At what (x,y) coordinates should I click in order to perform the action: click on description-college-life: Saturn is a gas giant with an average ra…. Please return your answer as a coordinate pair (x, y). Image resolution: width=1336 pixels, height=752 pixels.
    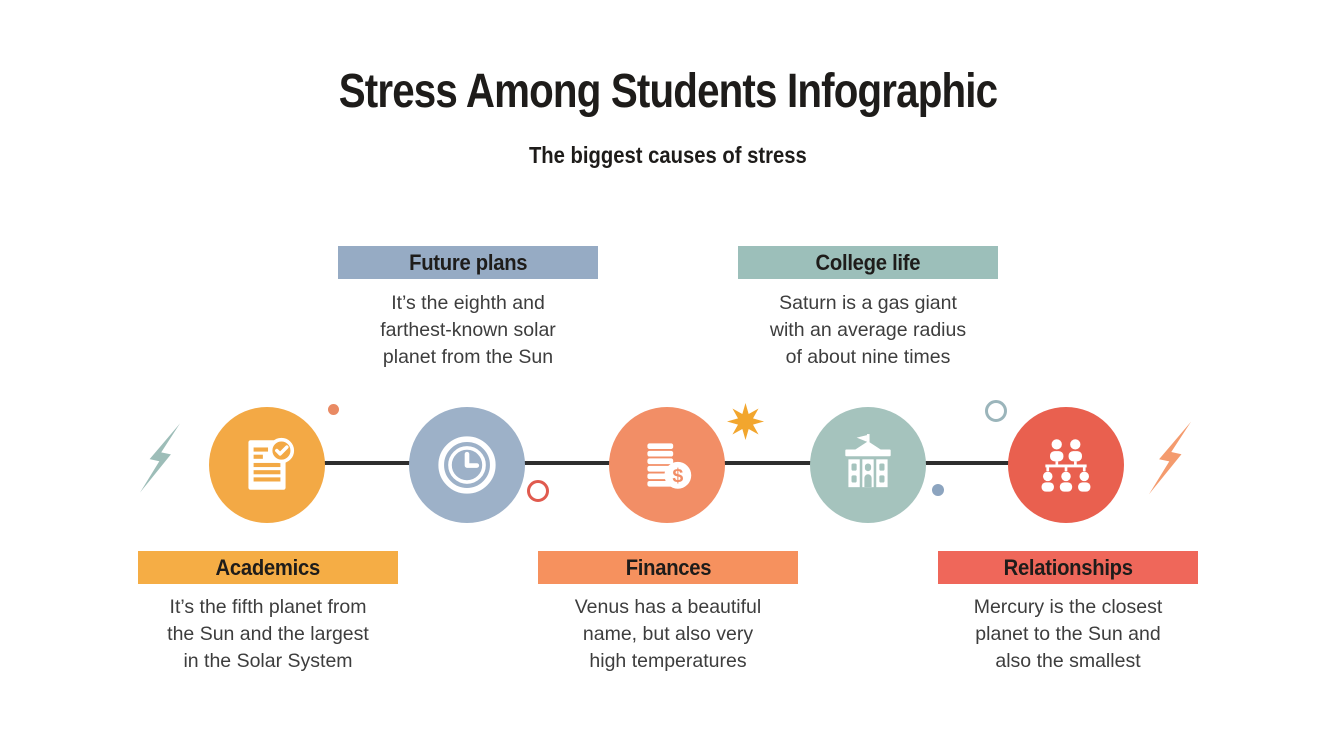
    Looking at the image, I should click on (868, 330).